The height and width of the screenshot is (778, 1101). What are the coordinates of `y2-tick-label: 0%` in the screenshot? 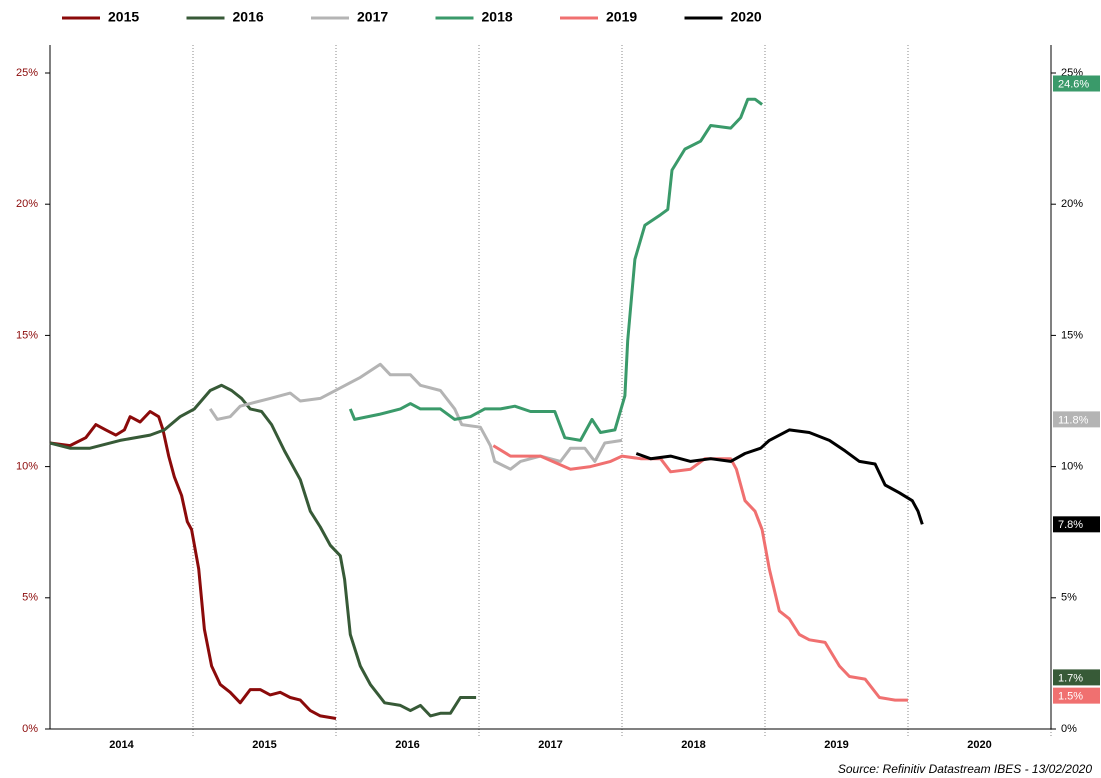 It's located at (1069, 729).